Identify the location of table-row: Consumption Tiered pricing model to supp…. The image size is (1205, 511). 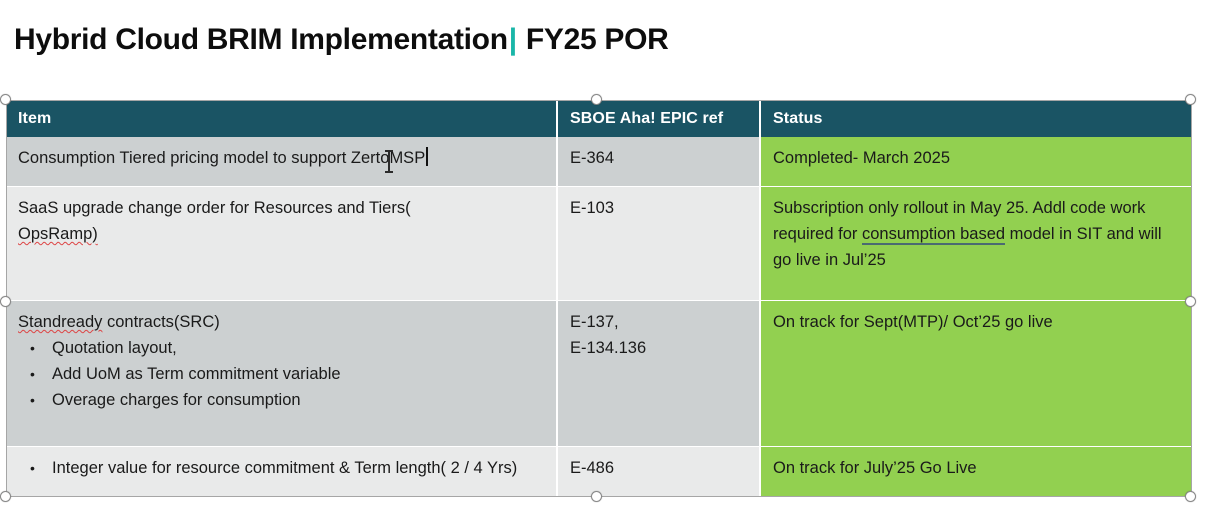
(599, 162).